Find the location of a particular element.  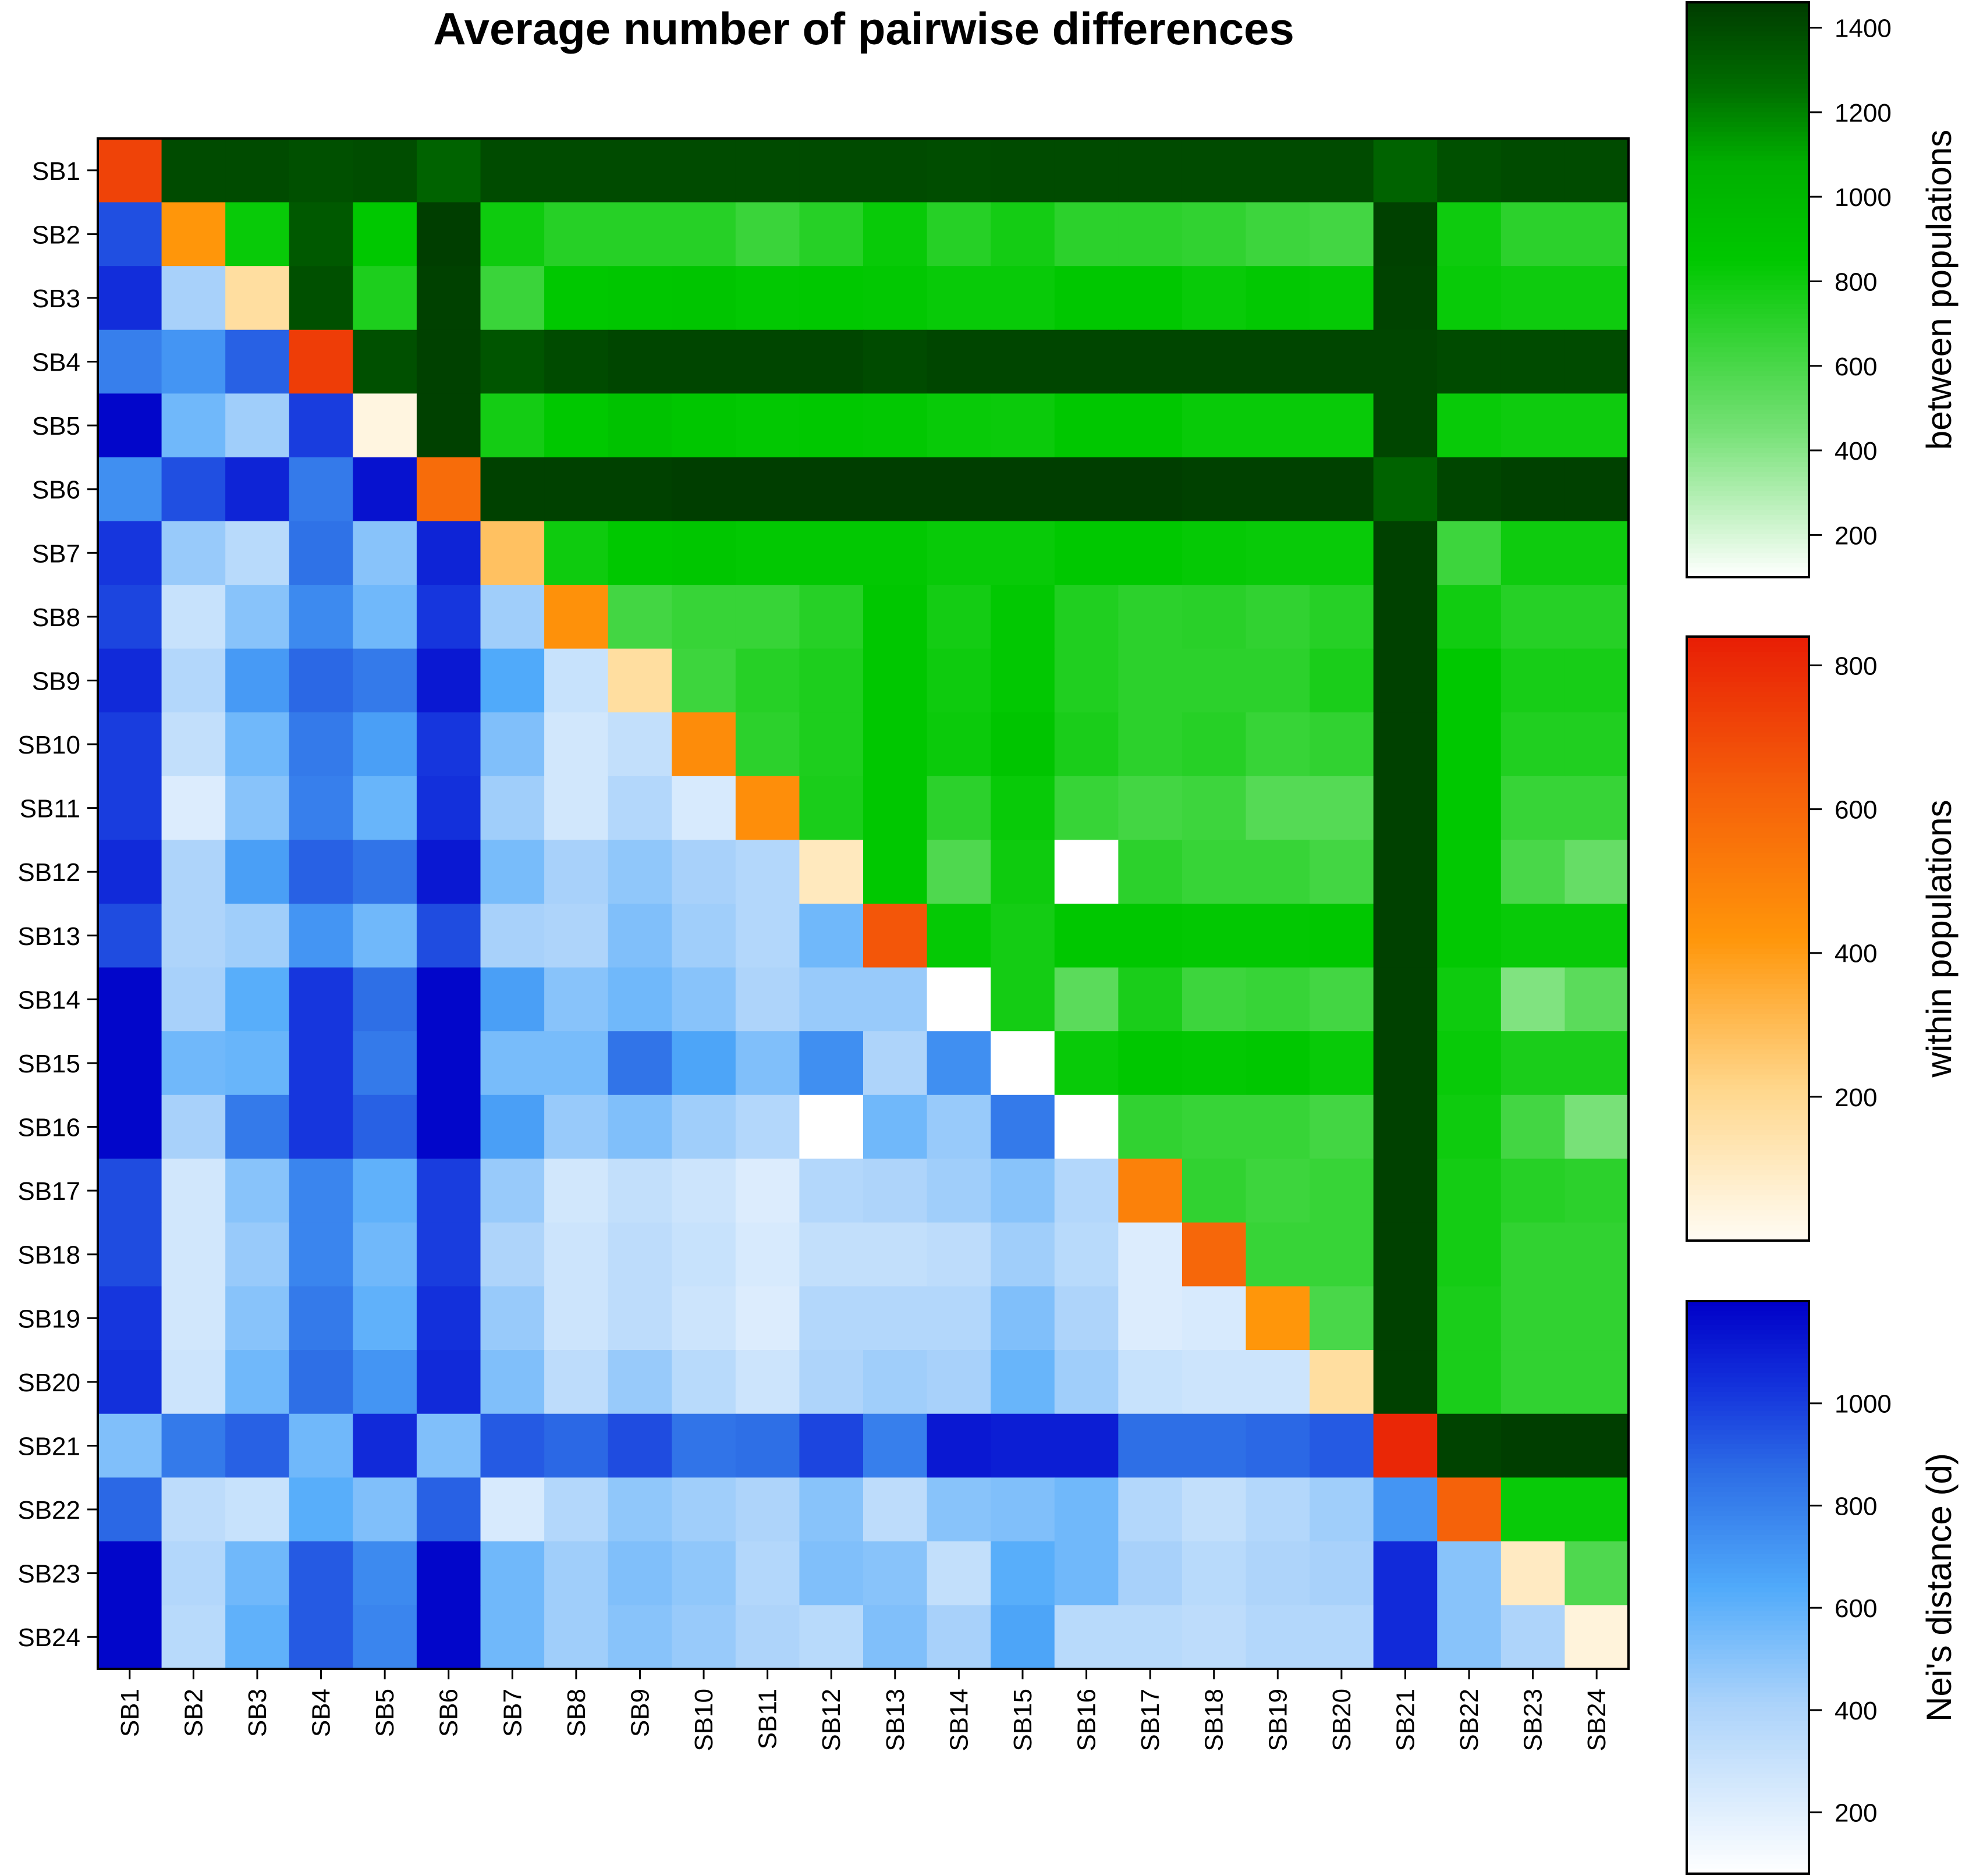

colorbar-tick-label: 1000 is located at coordinates (1863, 197).